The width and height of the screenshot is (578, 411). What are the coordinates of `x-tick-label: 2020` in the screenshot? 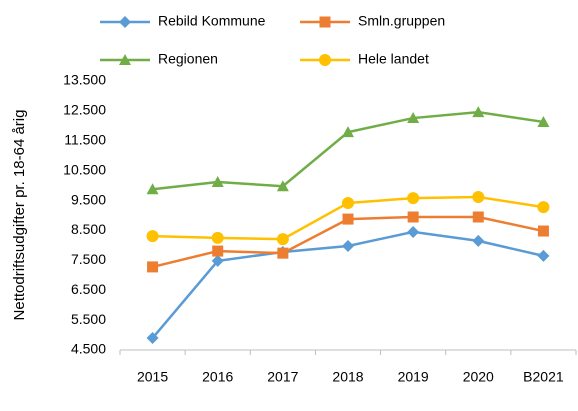 It's located at (478, 377).